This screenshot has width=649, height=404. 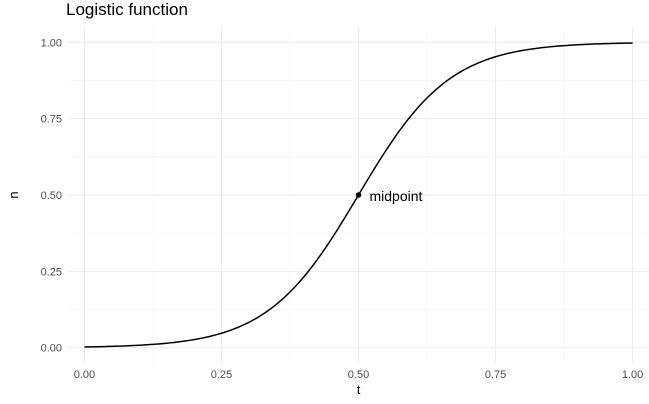 What do you see at coordinates (51, 272) in the screenshot?
I see `y-tick-label: 0.25` at bounding box center [51, 272].